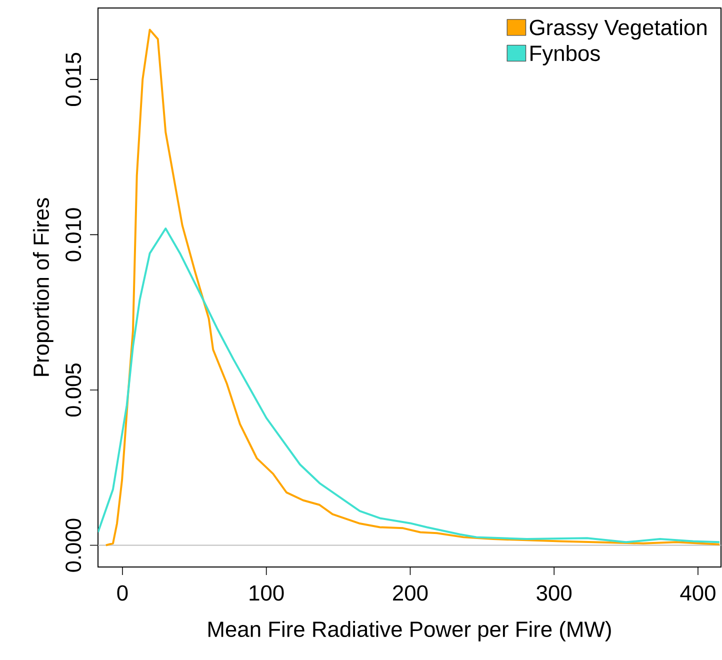  I want to click on y-tick-label: 0.000, so click(74, 545).